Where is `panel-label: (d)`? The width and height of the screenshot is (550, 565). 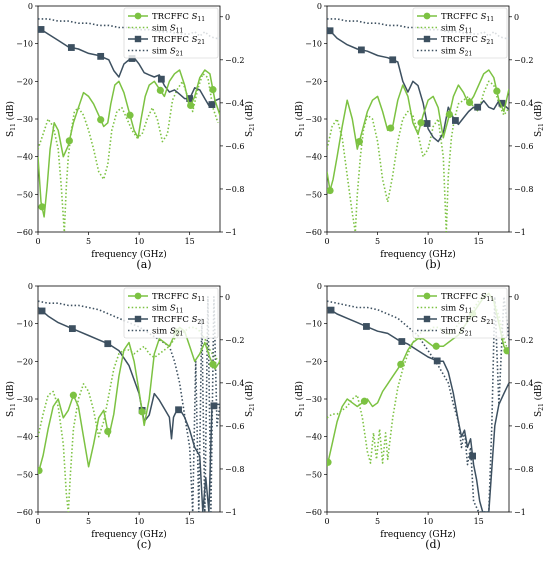 panel-label: (d) is located at coordinates (433, 544).